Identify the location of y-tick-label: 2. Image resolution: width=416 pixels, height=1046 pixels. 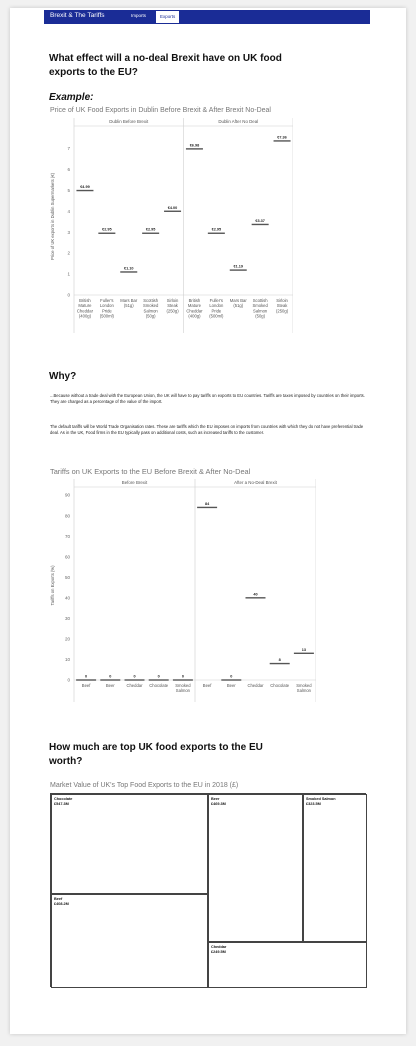
(68, 253).